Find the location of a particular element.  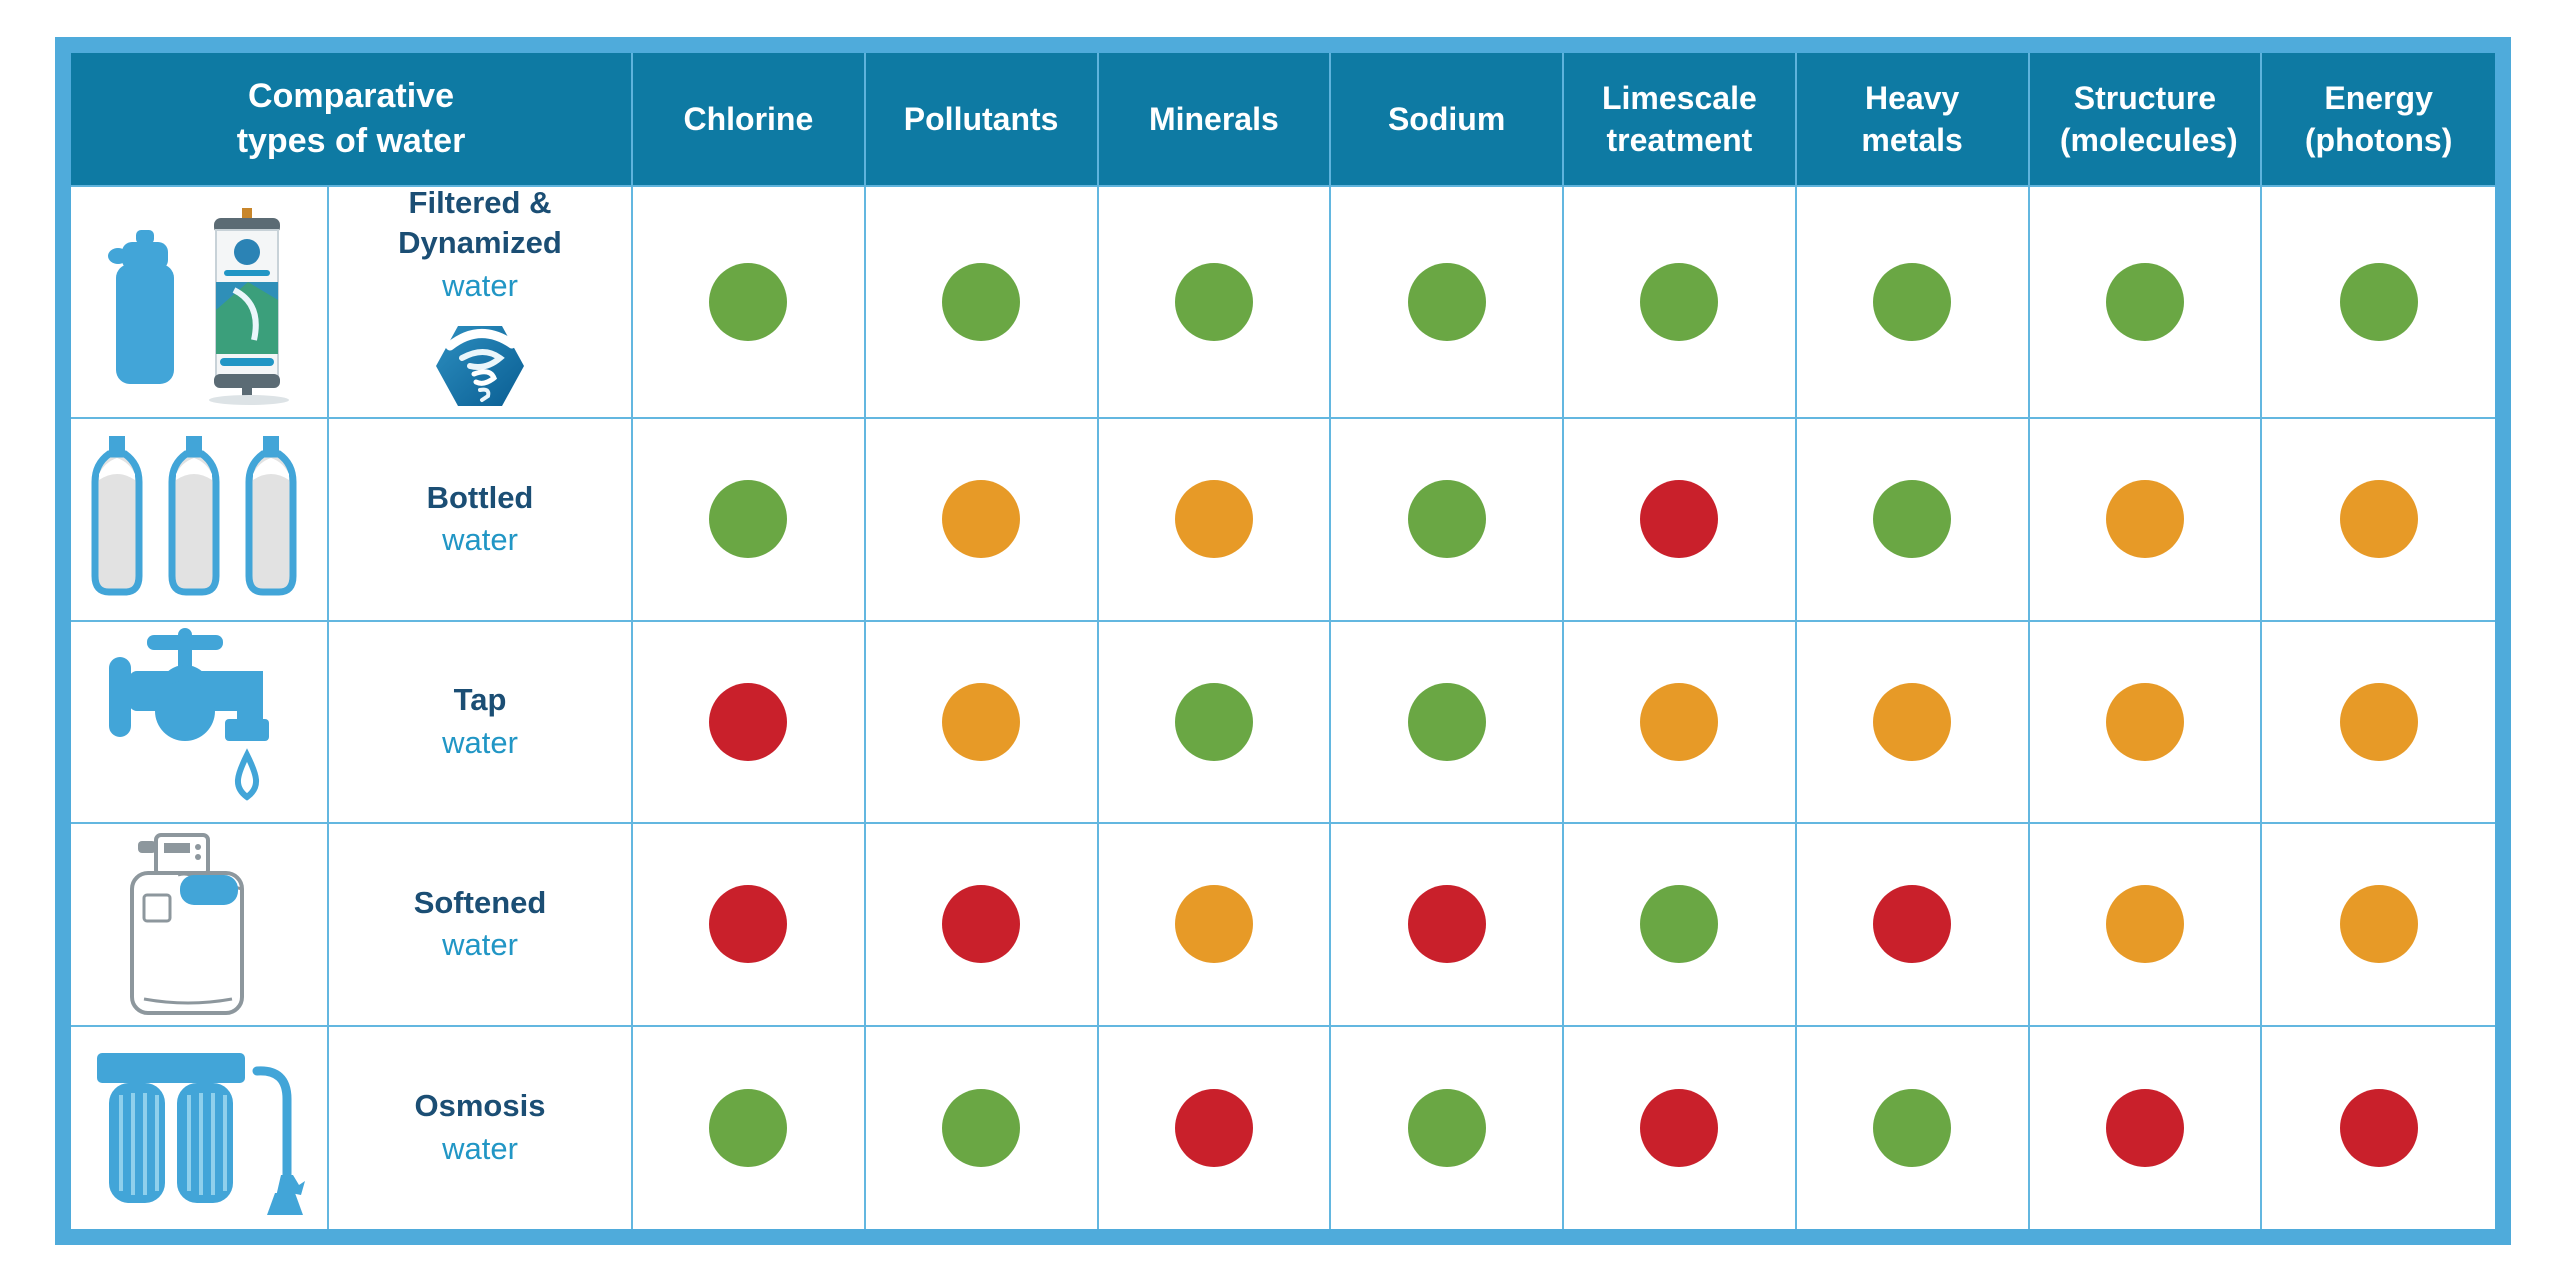

column-header-sodium: Sodium is located at coordinates (1447, 120).